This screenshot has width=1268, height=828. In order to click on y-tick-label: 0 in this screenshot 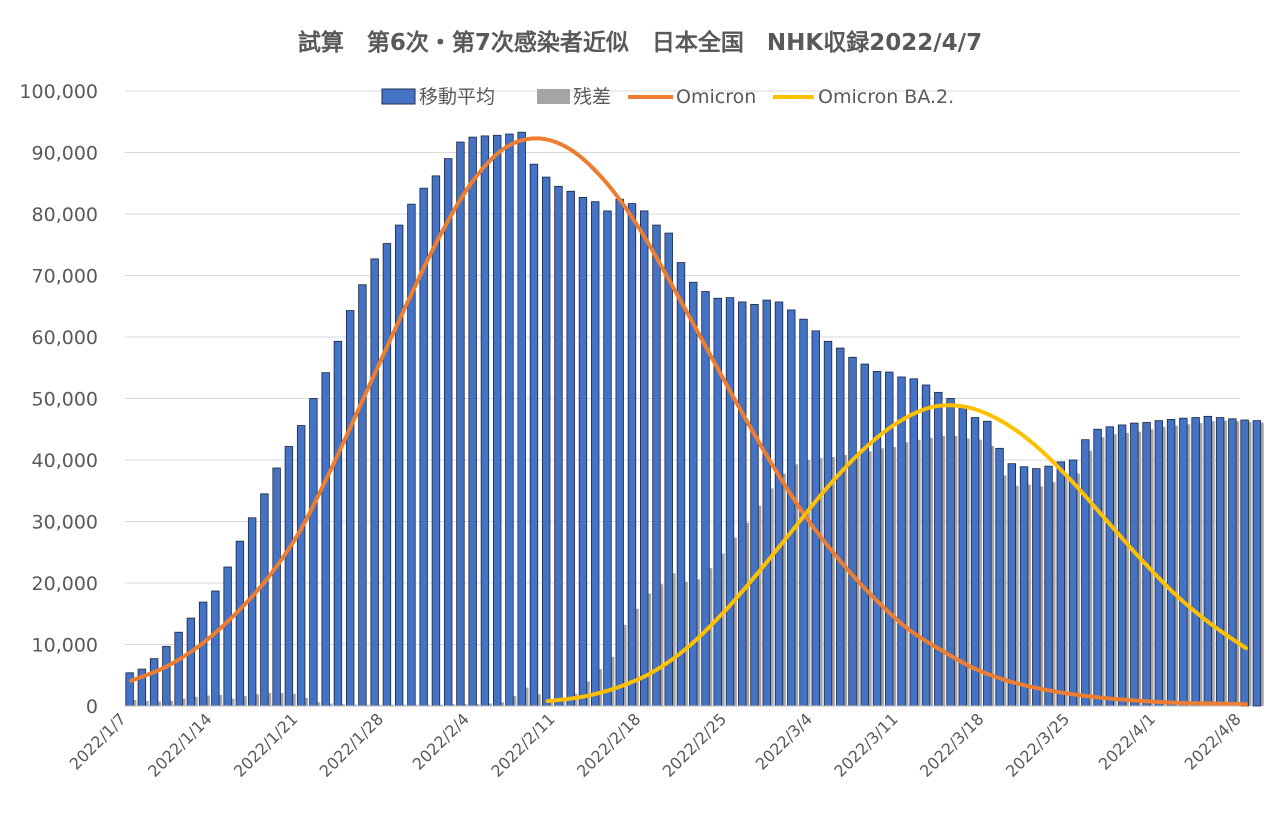, I will do `click(92, 707)`.